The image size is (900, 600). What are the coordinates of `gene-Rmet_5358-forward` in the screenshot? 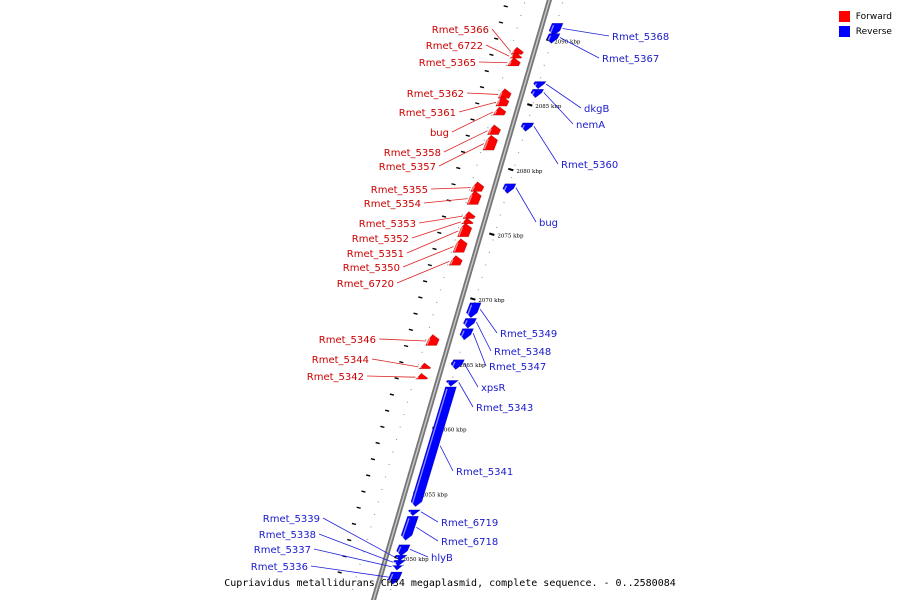 It's located at (494, 129).